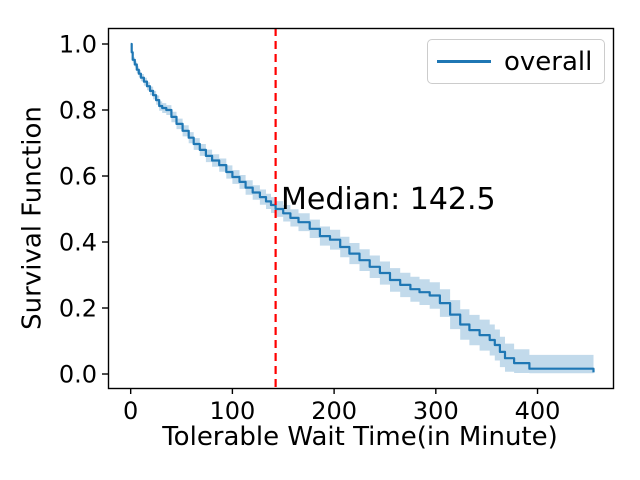 The height and width of the screenshot is (480, 640). What do you see at coordinates (78, 309) in the screenshot?
I see `y-tick-label: 0.2` at bounding box center [78, 309].